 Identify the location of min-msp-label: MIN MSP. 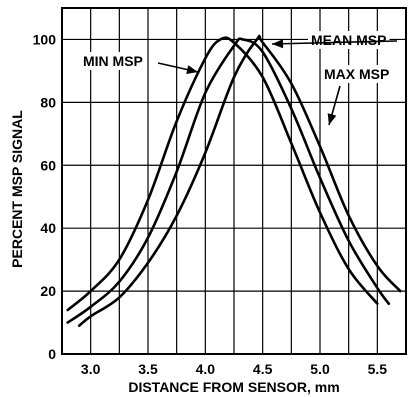
(113, 61).